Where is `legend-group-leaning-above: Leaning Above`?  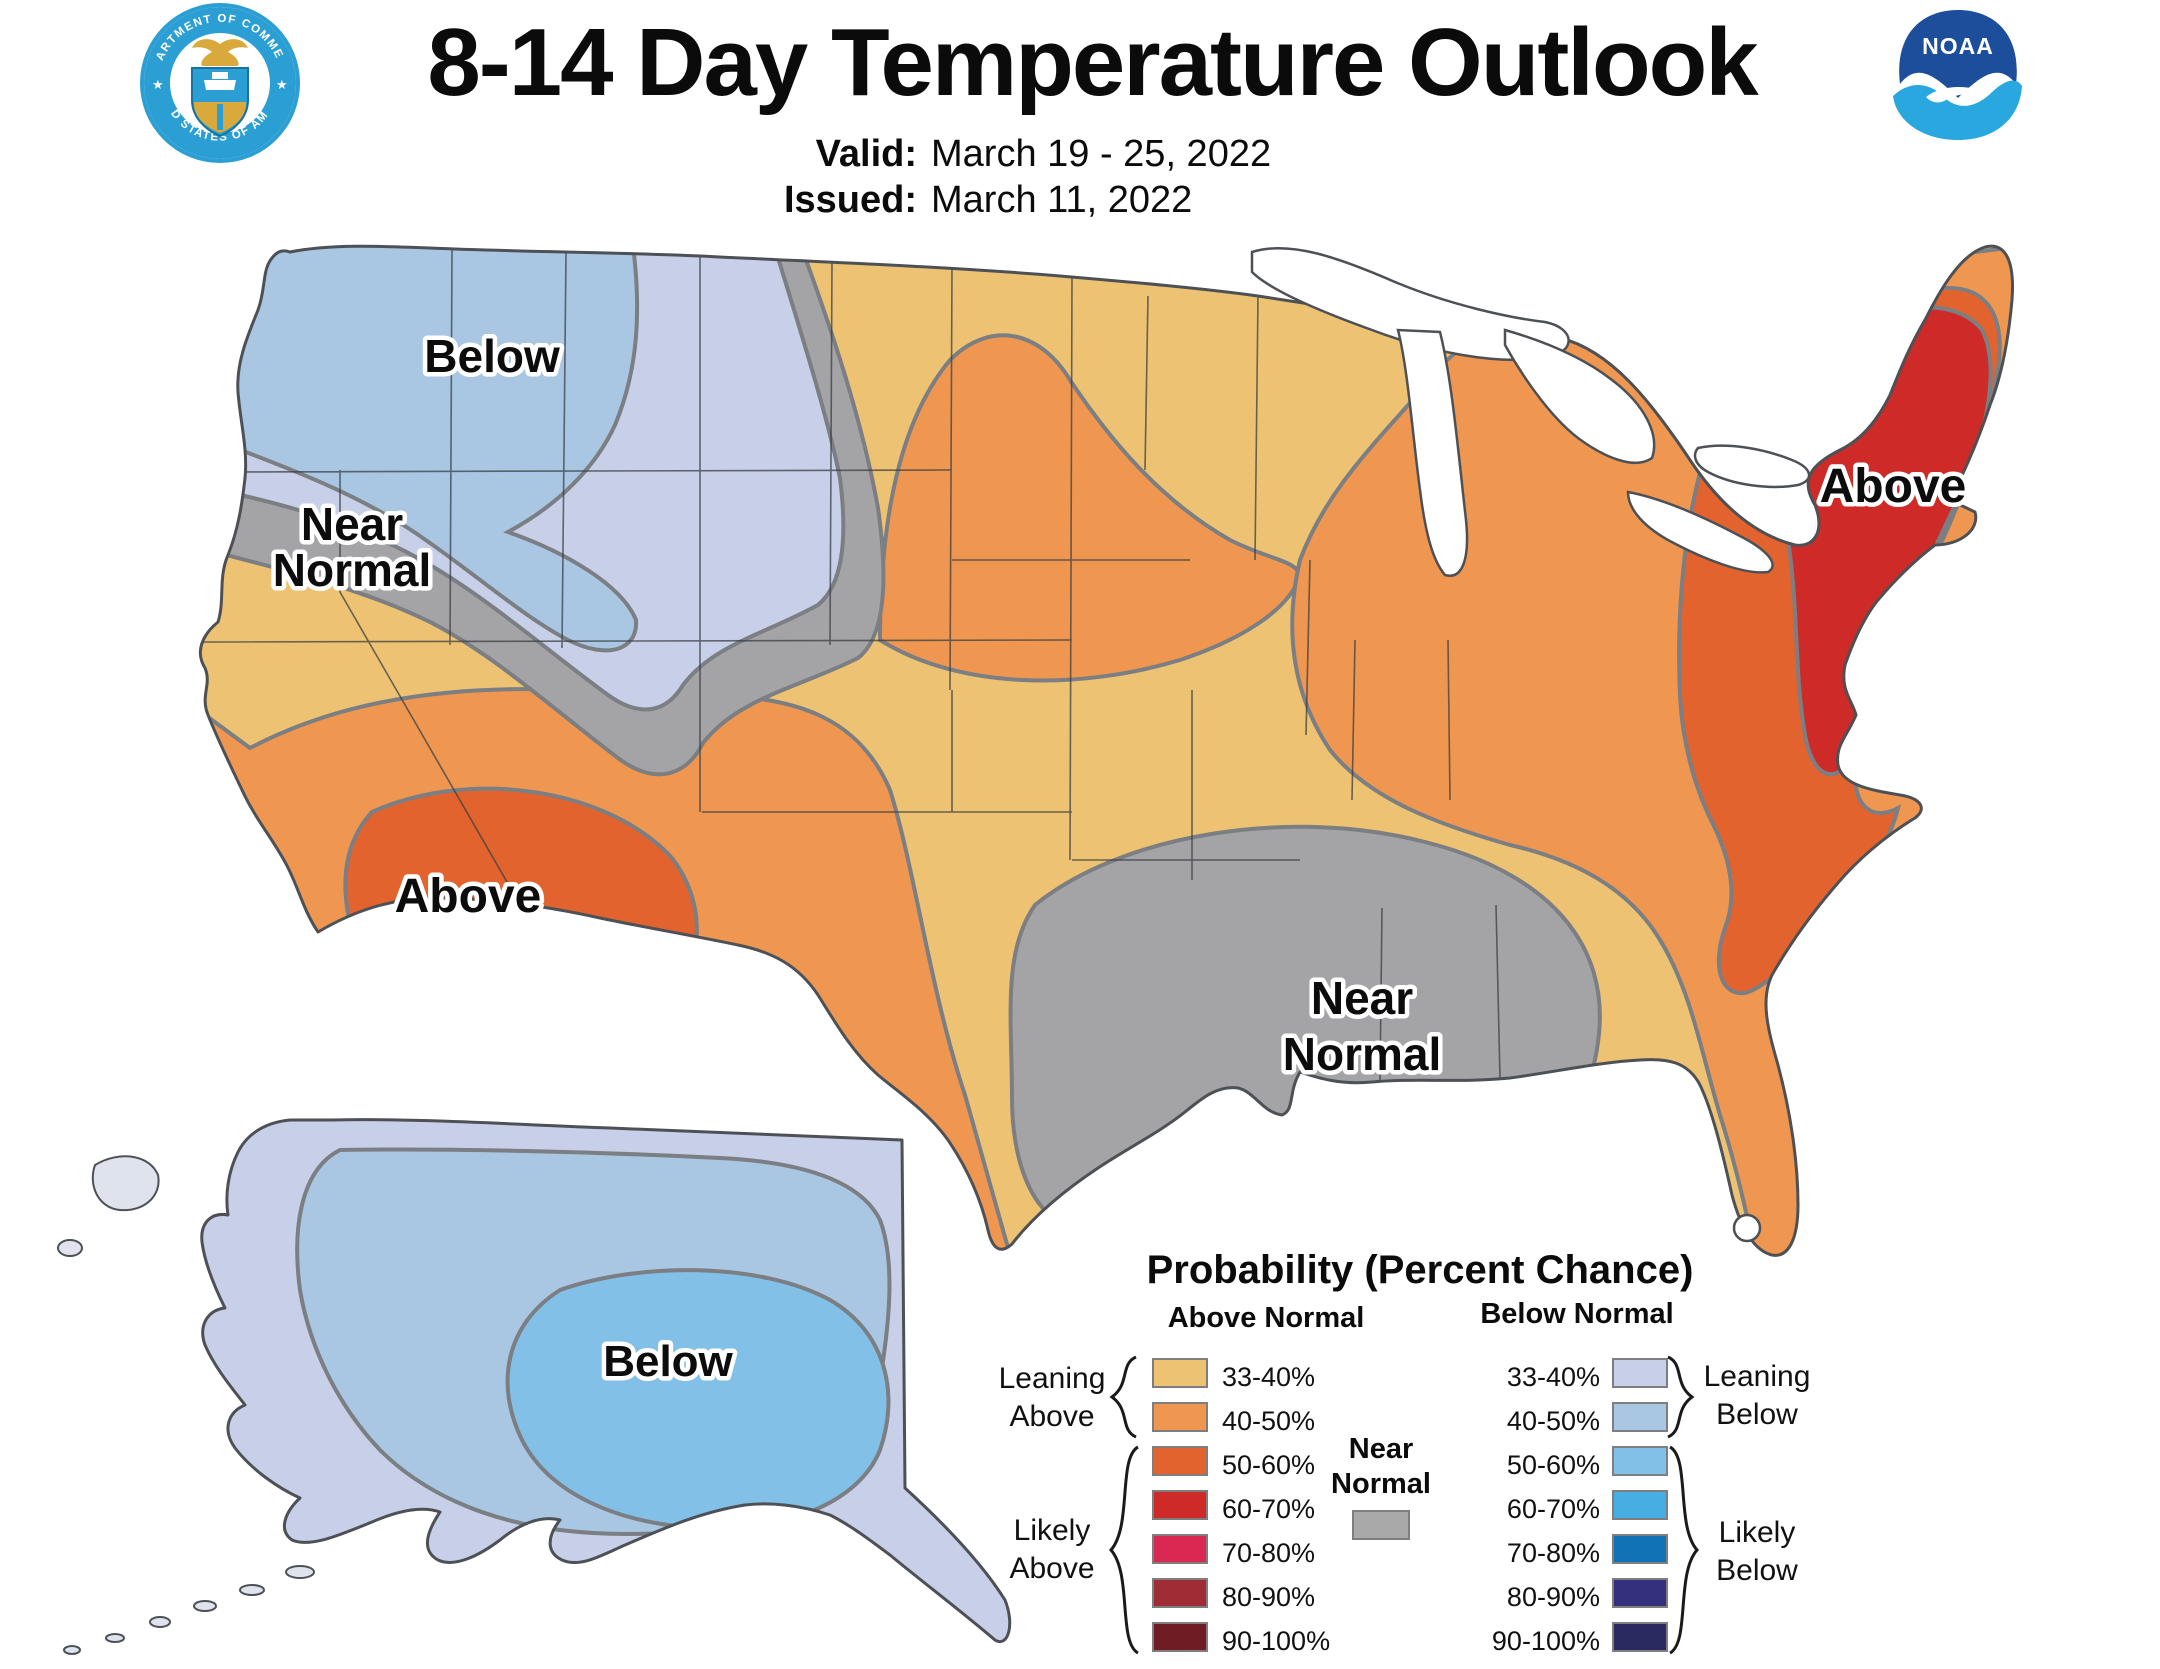
legend-group-leaning-above: Leaning Above is located at coordinates (1052, 1397).